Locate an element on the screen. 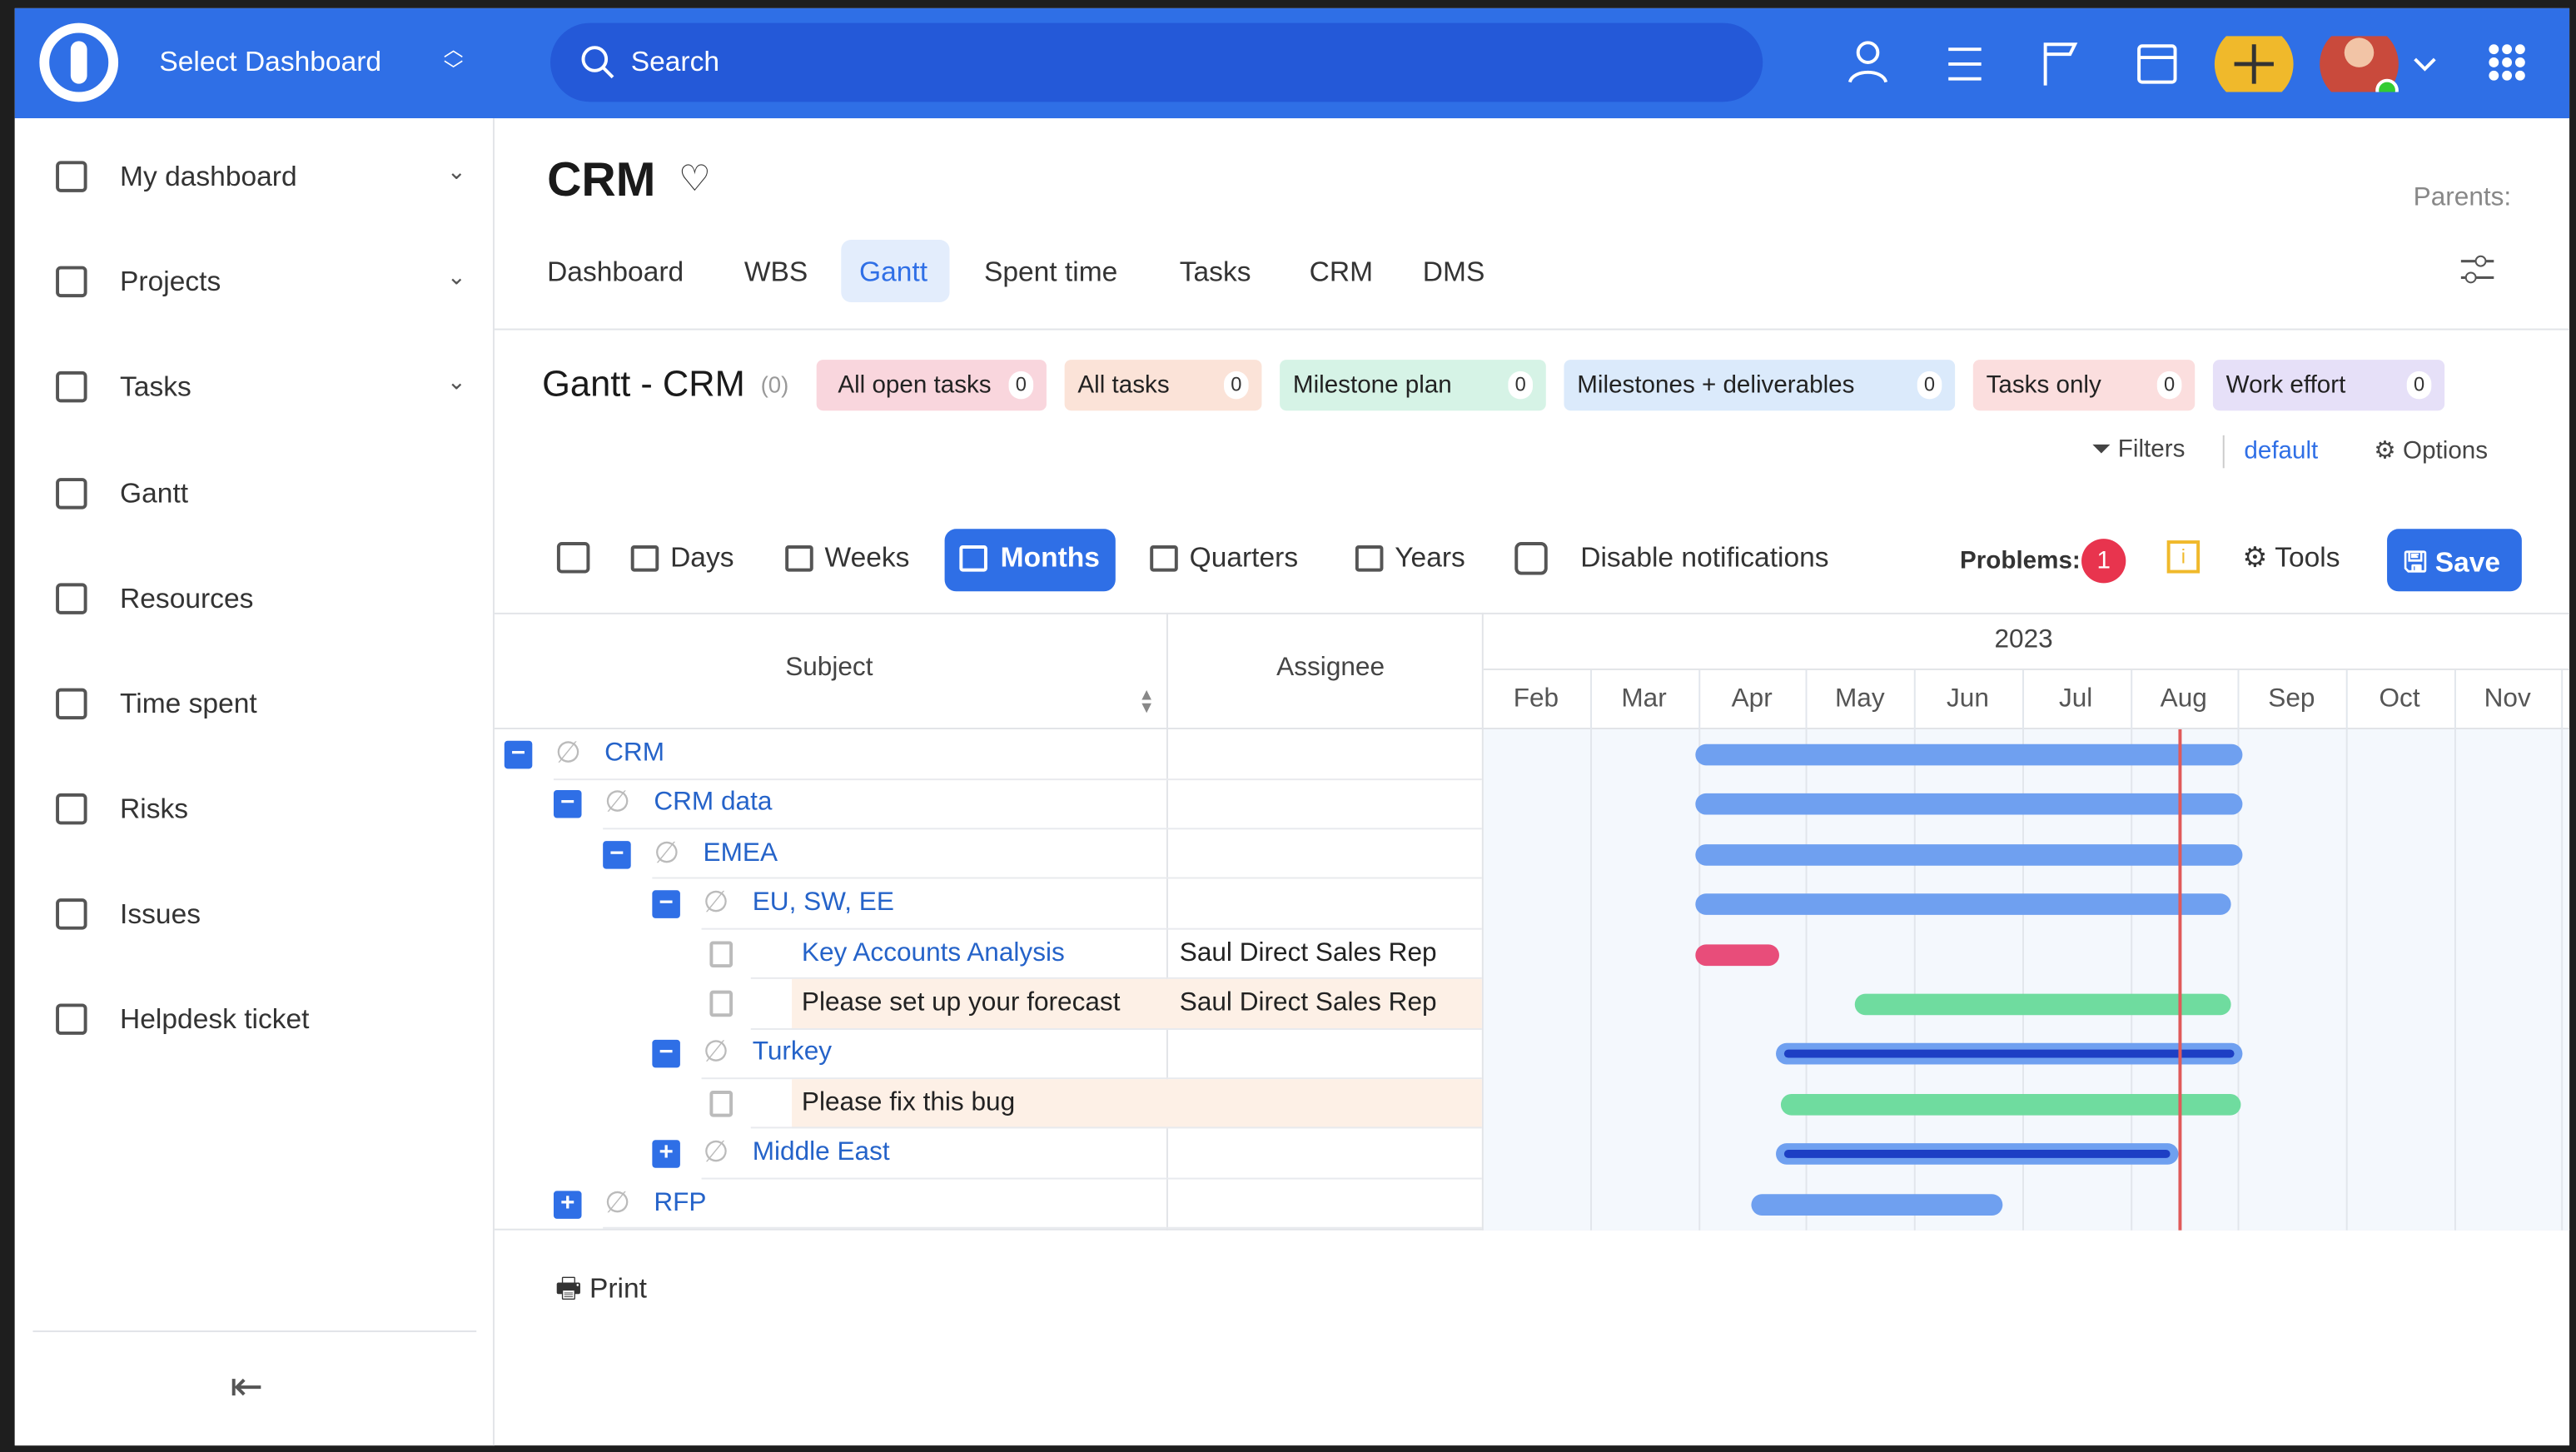 The width and height of the screenshot is (2576, 1452). tab: Spent time is located at coordinates (1050, 272).